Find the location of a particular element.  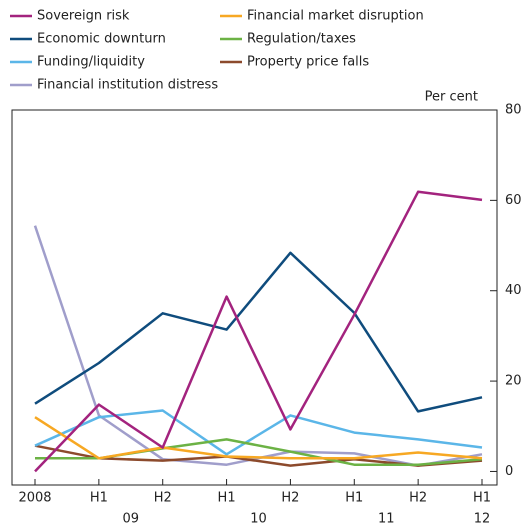

year-label: 12 is located at coordinates (482, 519).